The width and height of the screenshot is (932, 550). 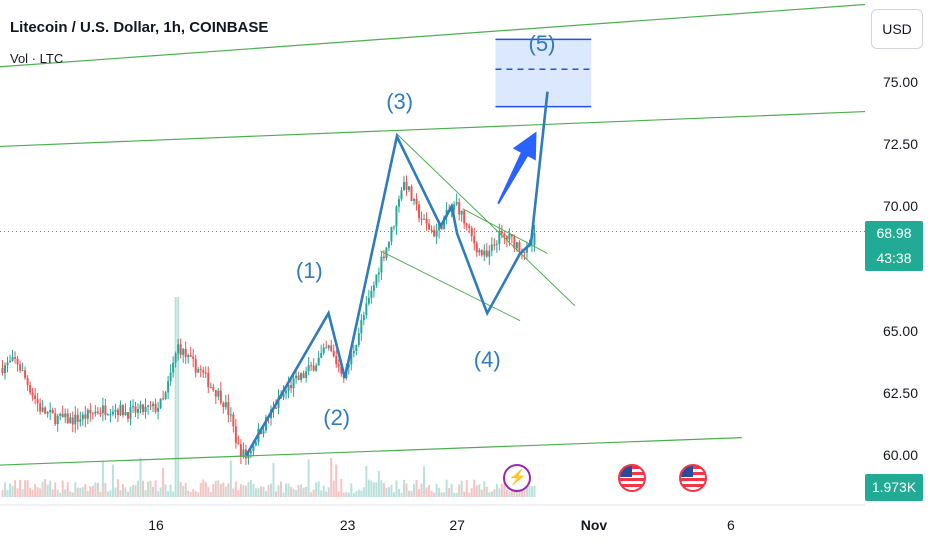 I want to click on price-tick-label: 62.50, so click(x=900, y=392).